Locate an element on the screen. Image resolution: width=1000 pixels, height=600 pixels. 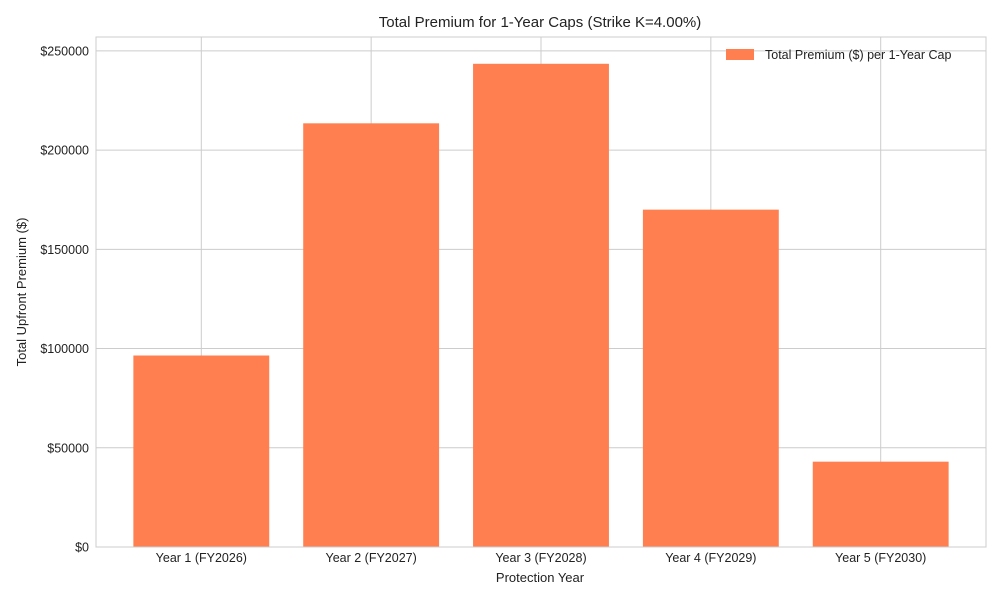
x-tick-label: Year 3 (FY2028) is located at coordinates (540, 558).